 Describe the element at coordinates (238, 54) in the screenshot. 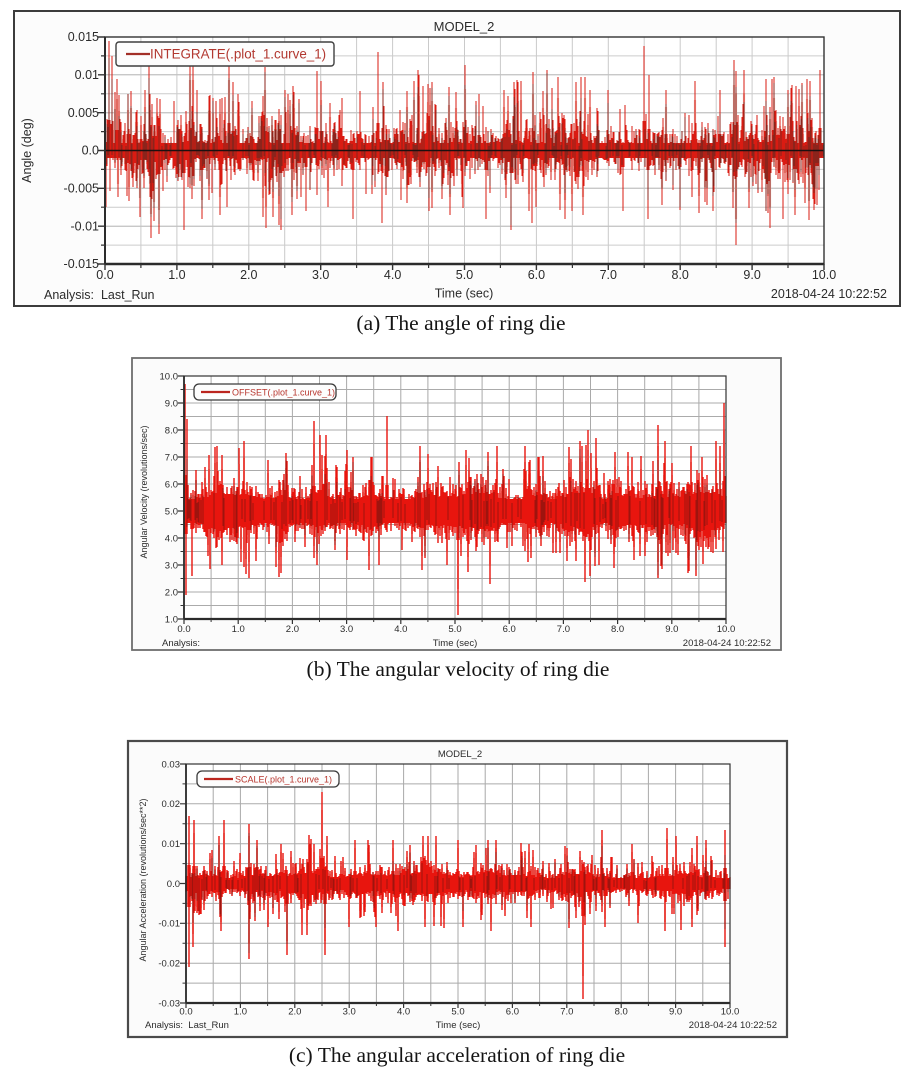

I see `svg-text: INTEGRATE(.plot_1.curve_1)` at that location.